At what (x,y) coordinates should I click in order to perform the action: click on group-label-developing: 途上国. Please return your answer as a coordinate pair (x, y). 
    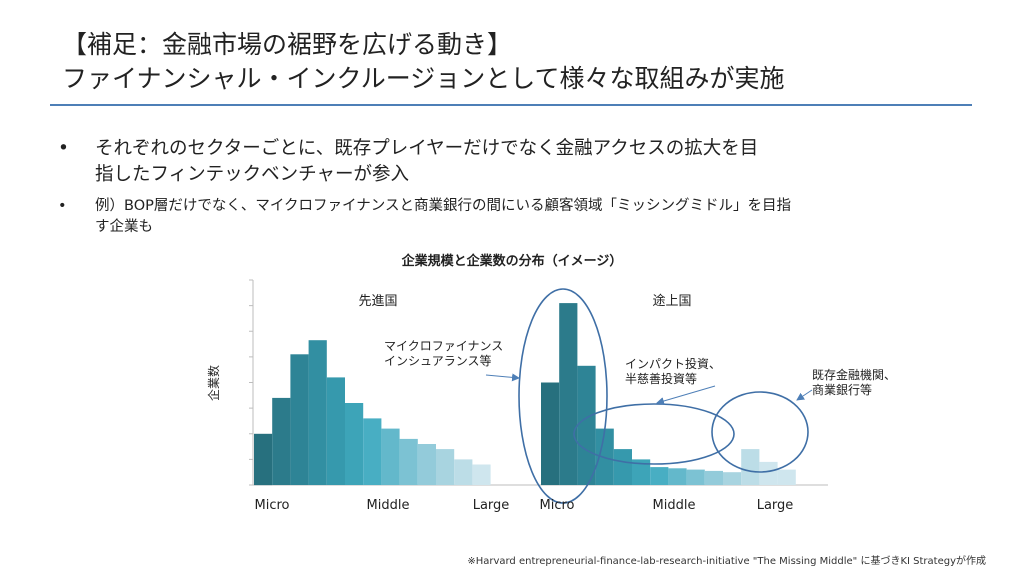
    Looking at the image, I should click on (671, 301).